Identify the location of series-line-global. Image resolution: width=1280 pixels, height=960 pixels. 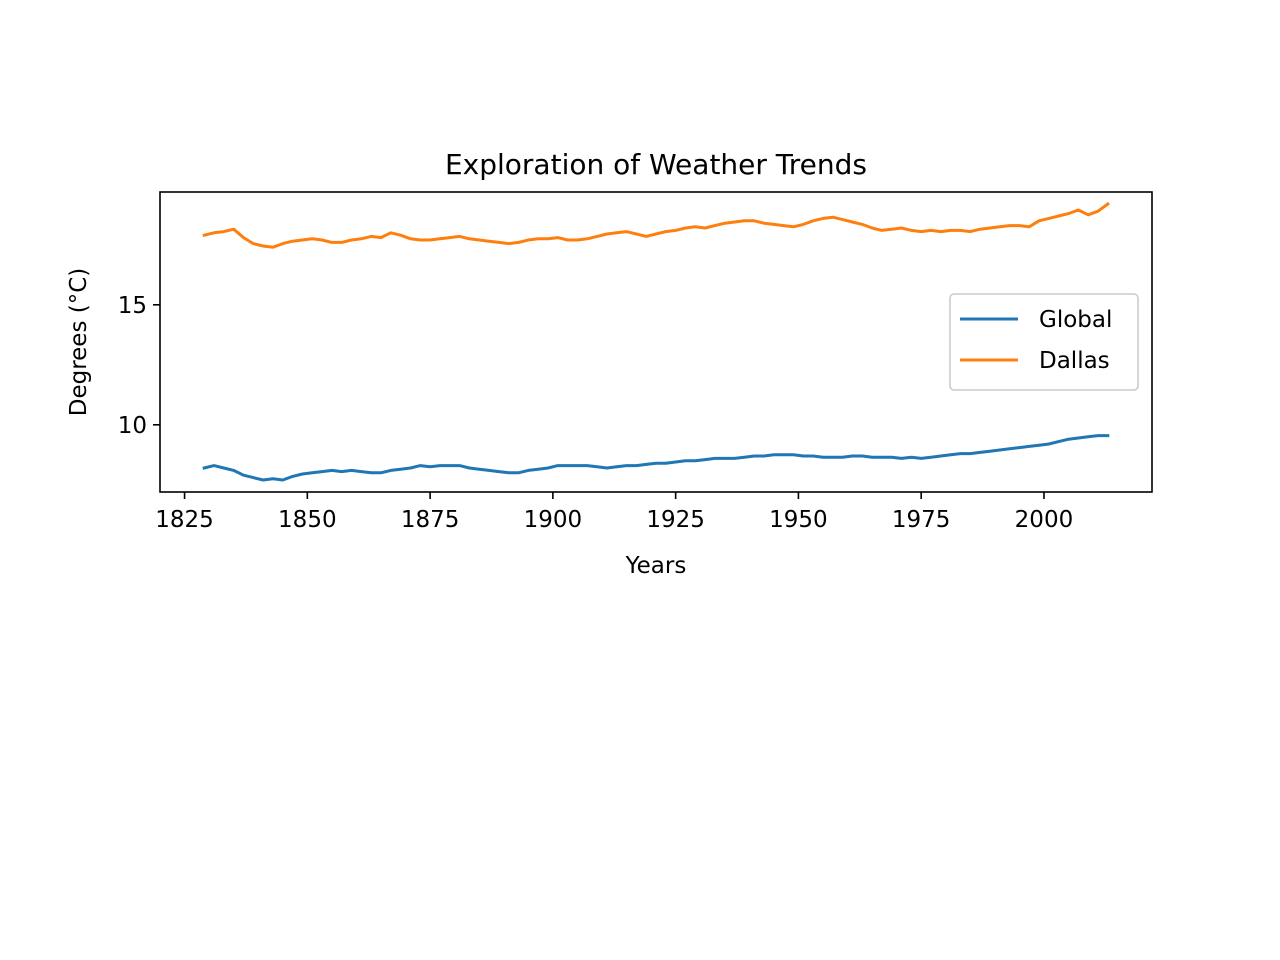
(656, 458).